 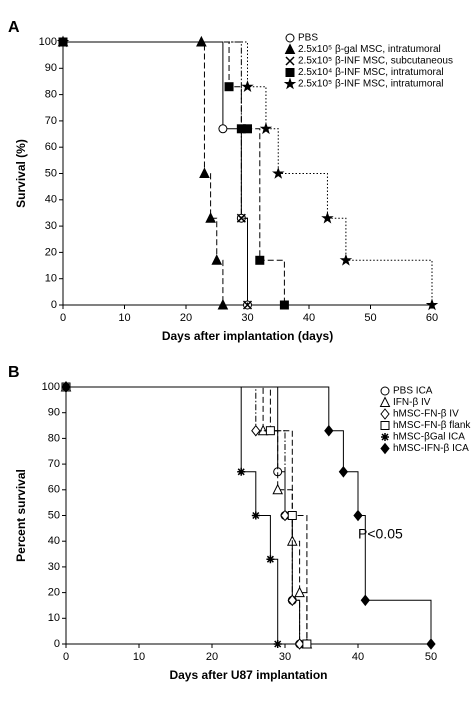 What do you see at coordinates (21, 515) in the screenshot?
I see `y-axis-label: Percent survival` at bounding box center [21, 515].